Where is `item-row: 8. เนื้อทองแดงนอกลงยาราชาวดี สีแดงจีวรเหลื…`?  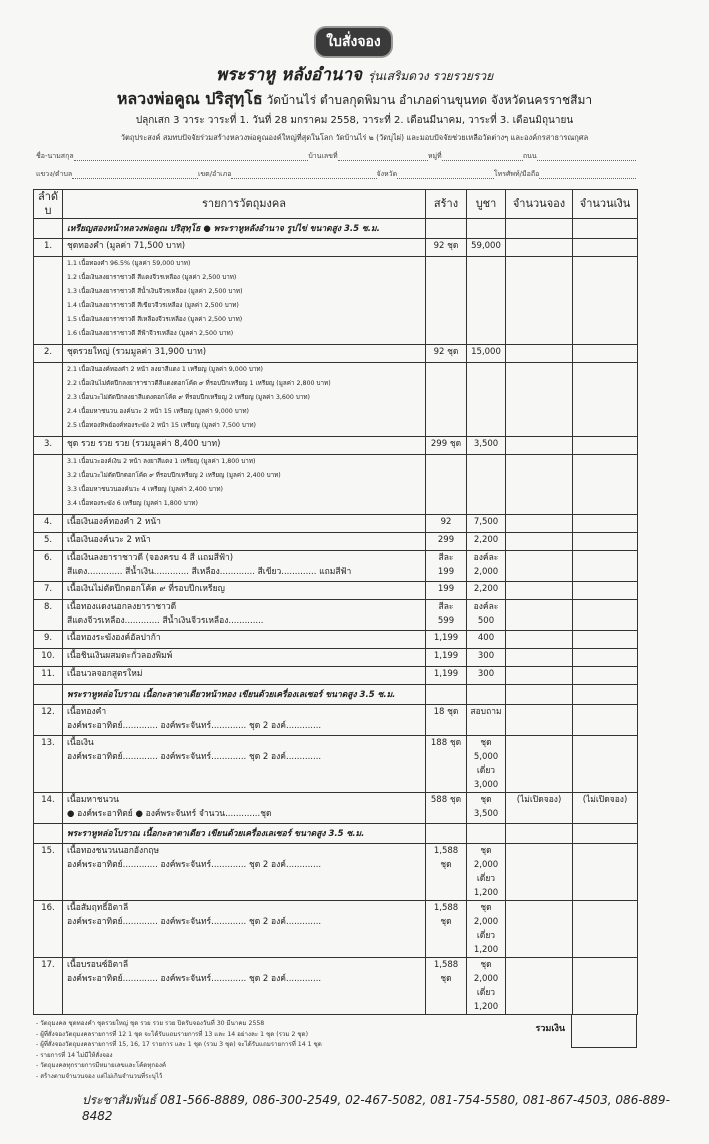
item-row: 8. เนื้อทองแดงนอกลงยาราชาวดี สีแดงจีวรเหลื… is located at coordinates (335, 615).